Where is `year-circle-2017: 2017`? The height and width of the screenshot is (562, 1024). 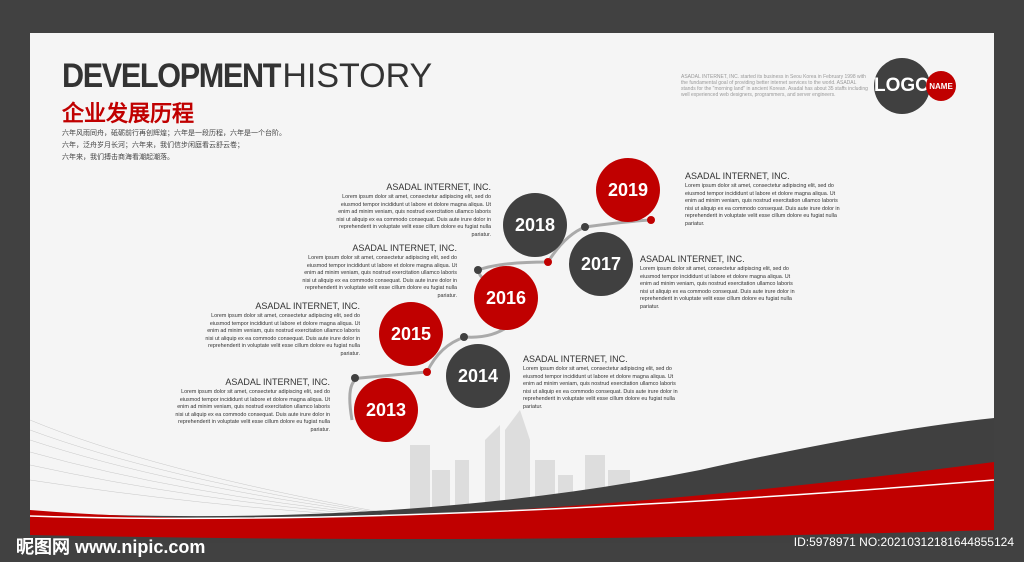 year-circle-2017: 2017 is located at coordinates (601, 264).